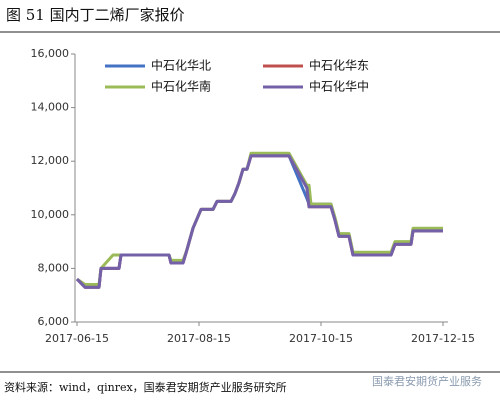  Describe the element at coordinates (50, 160) in the screenshot. I see `y-tick-label: 12,000` at that location.